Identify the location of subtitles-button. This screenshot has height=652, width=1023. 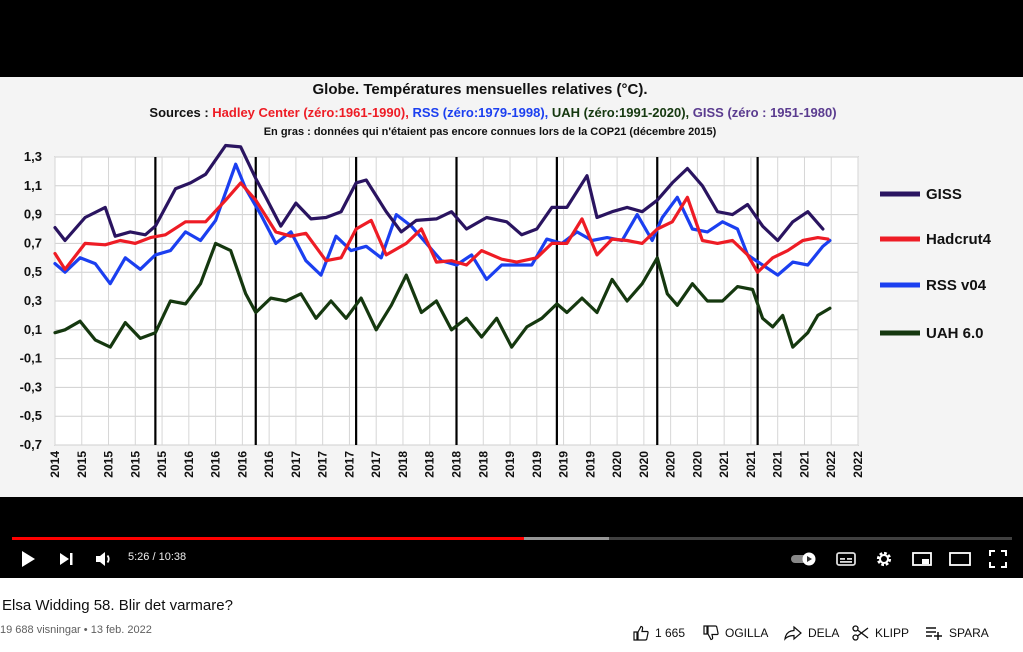
(846, 559).